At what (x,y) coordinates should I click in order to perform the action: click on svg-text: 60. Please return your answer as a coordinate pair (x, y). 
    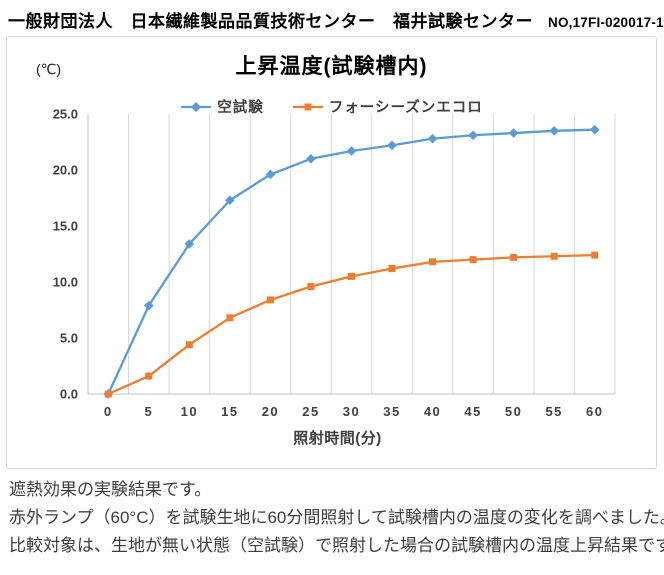
    Looking at the image, I should click on (594, 411).